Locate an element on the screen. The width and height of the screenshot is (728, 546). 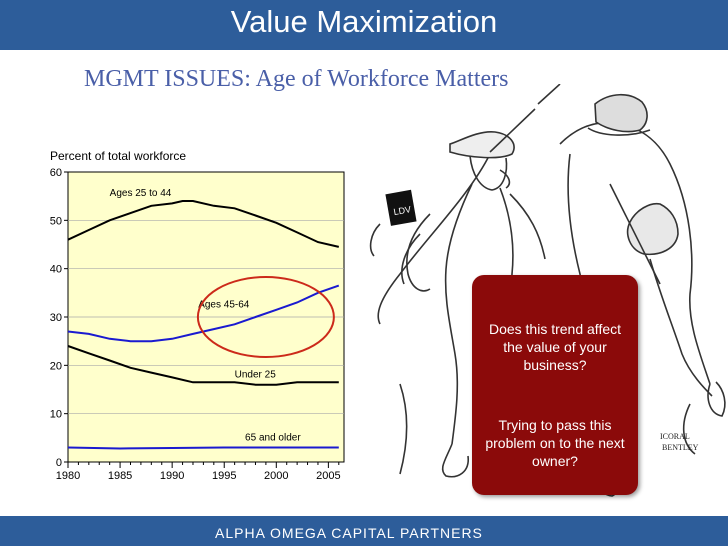
series-label-under-25: Under 25 is located at coordinates (256, 374).